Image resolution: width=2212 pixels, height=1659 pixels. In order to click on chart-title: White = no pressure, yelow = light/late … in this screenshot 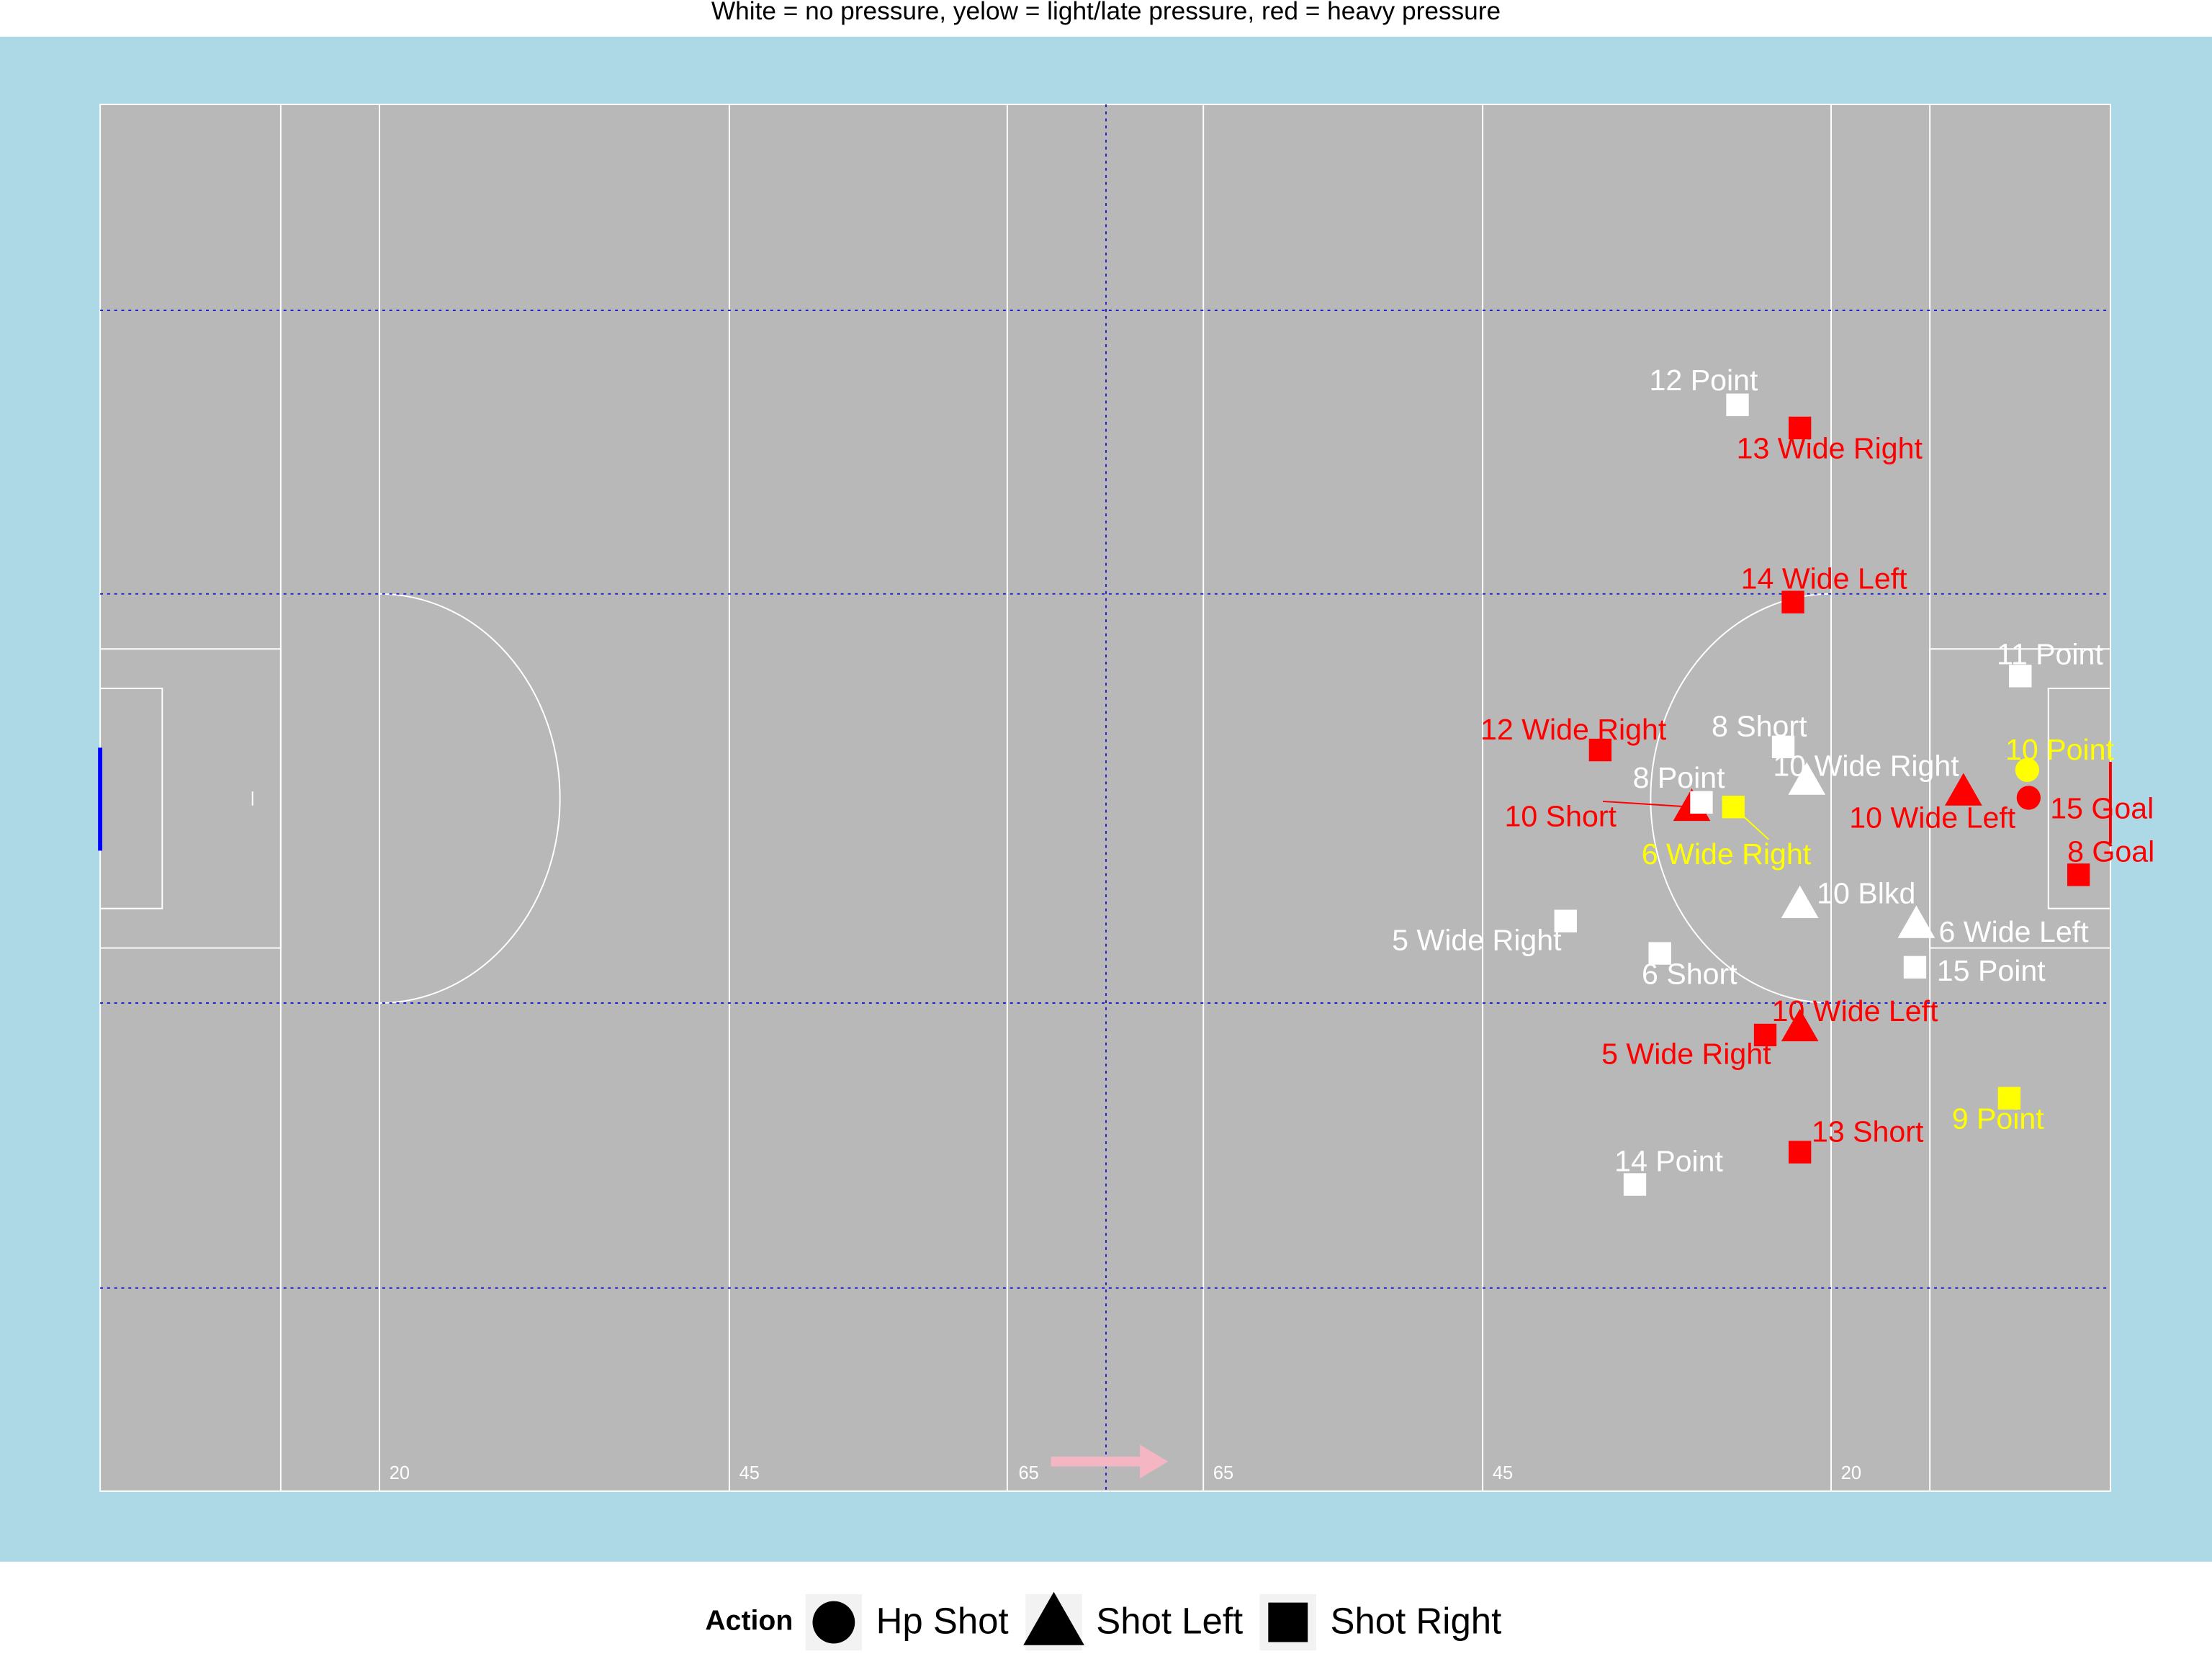, I will do `click(1106, 12)`.